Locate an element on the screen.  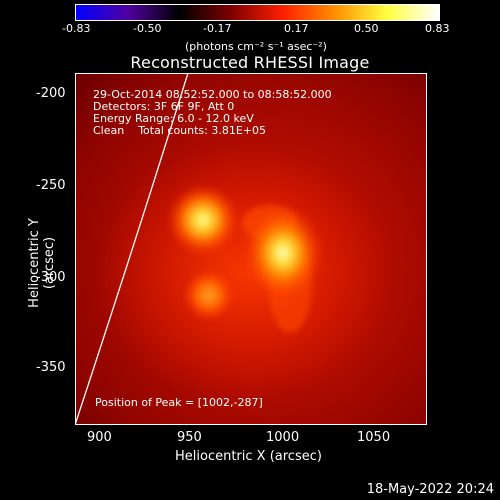
x-tick-label: 1000 is located at coordinates (283, 437).